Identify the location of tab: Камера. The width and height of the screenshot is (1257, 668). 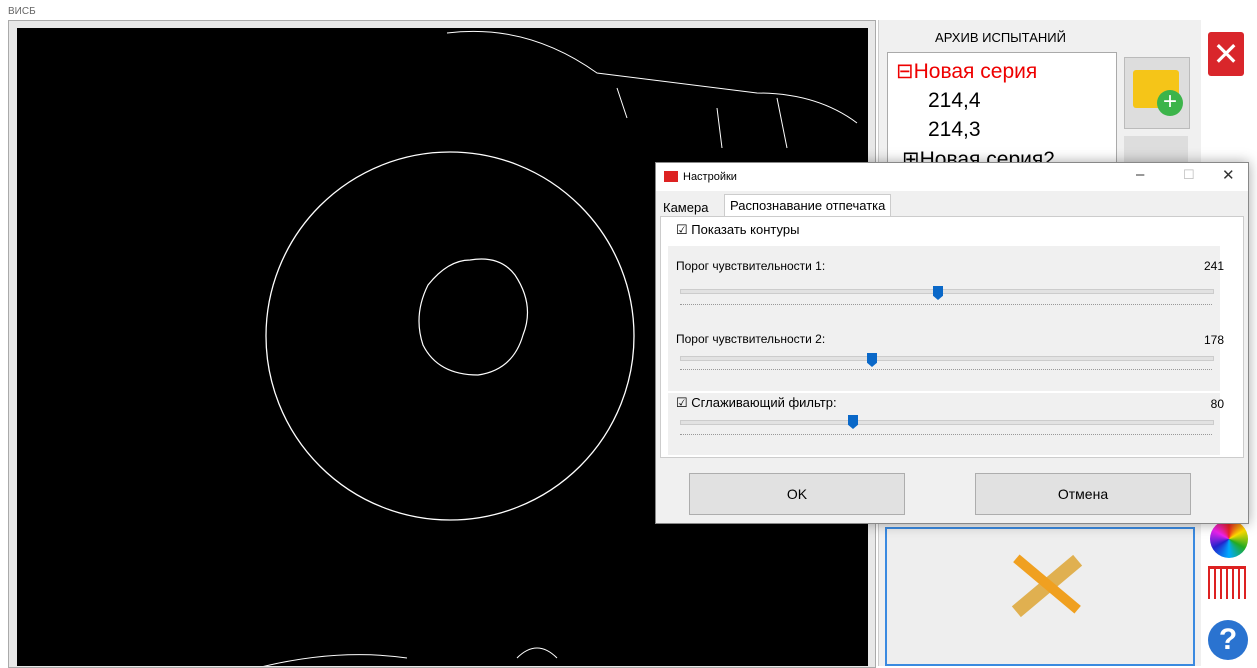
(686, 207).